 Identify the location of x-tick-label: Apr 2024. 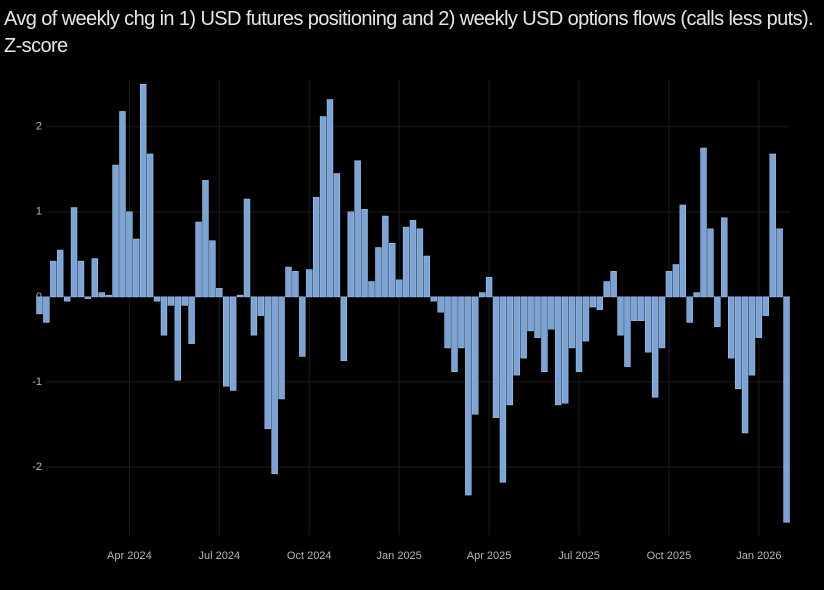
(129, 556).